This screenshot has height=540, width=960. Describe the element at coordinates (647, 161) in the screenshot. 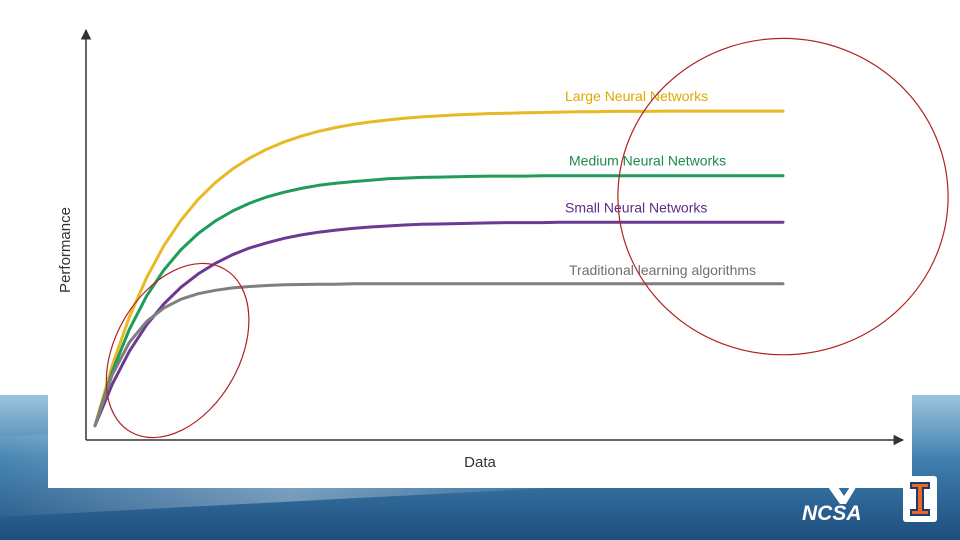

I see `series-label-medium-neural-networks: Medium Neural Networks` at that location.